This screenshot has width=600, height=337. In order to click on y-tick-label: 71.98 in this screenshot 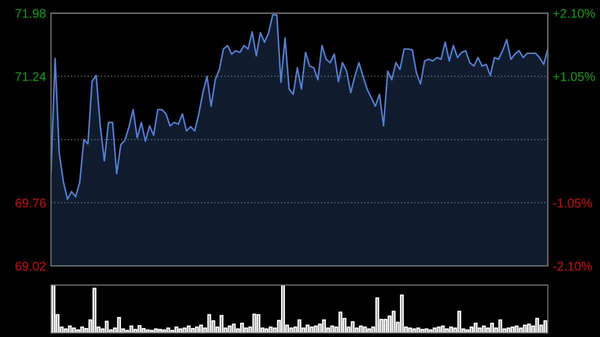, I will do `click(31, 13)`.